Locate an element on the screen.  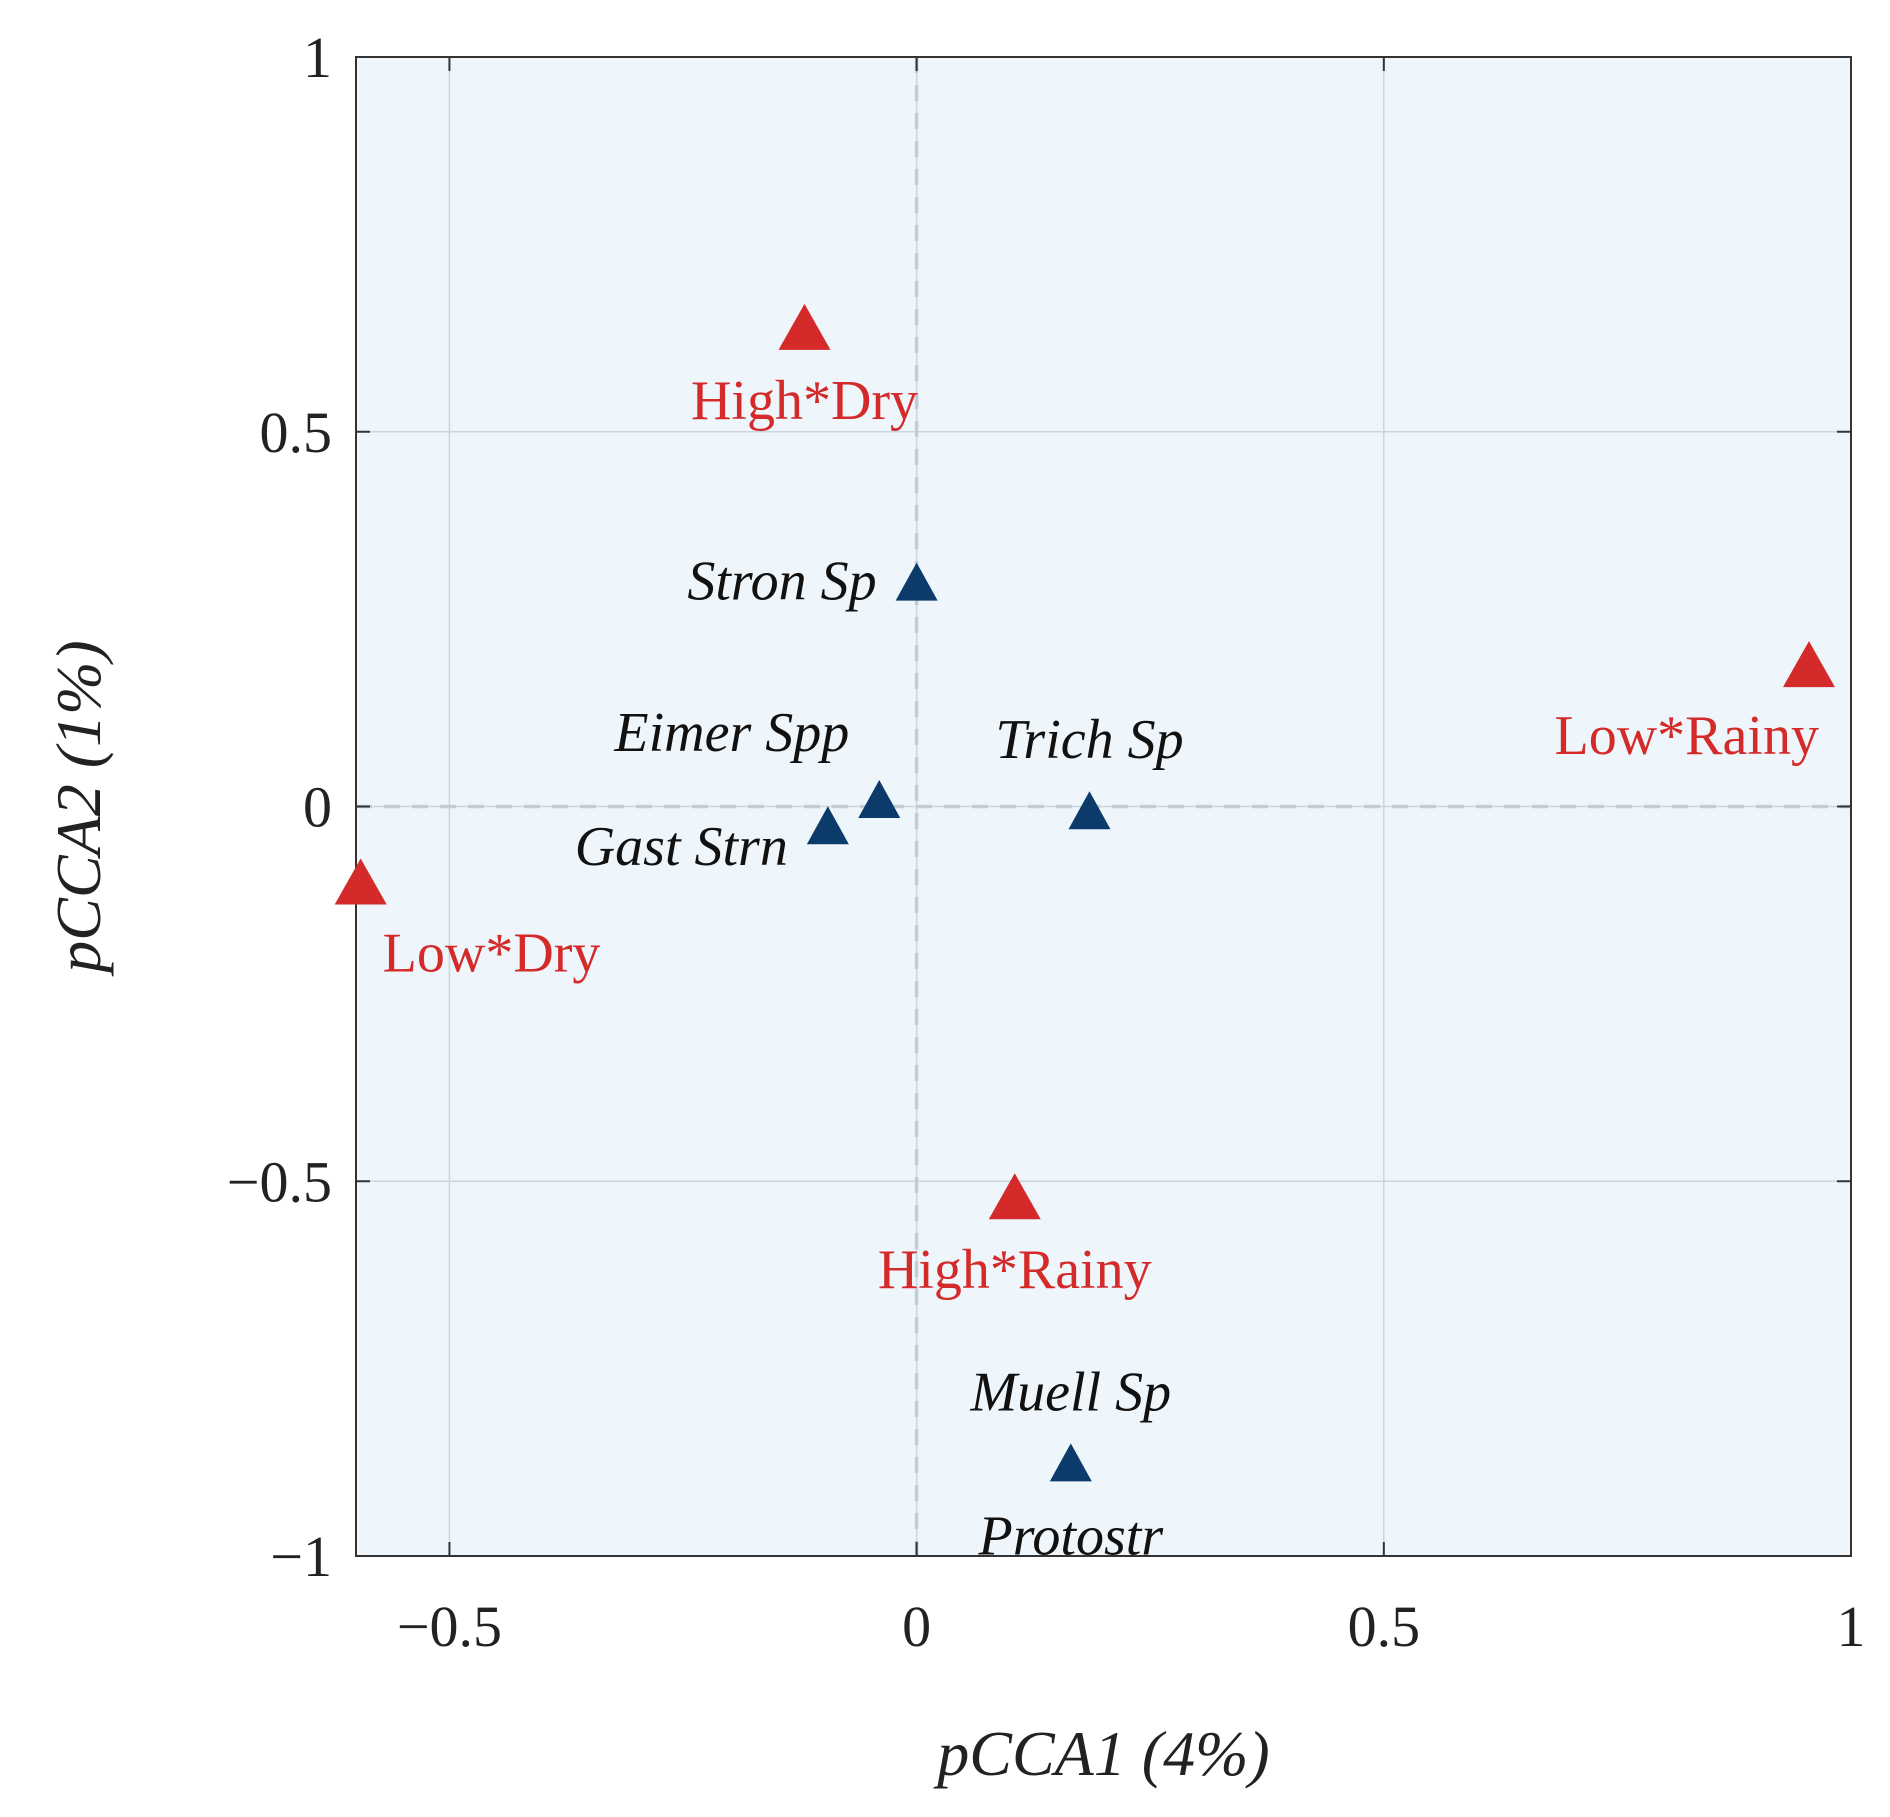
x-tick-label: 0.5 is located at coordinates (1384, 1626).